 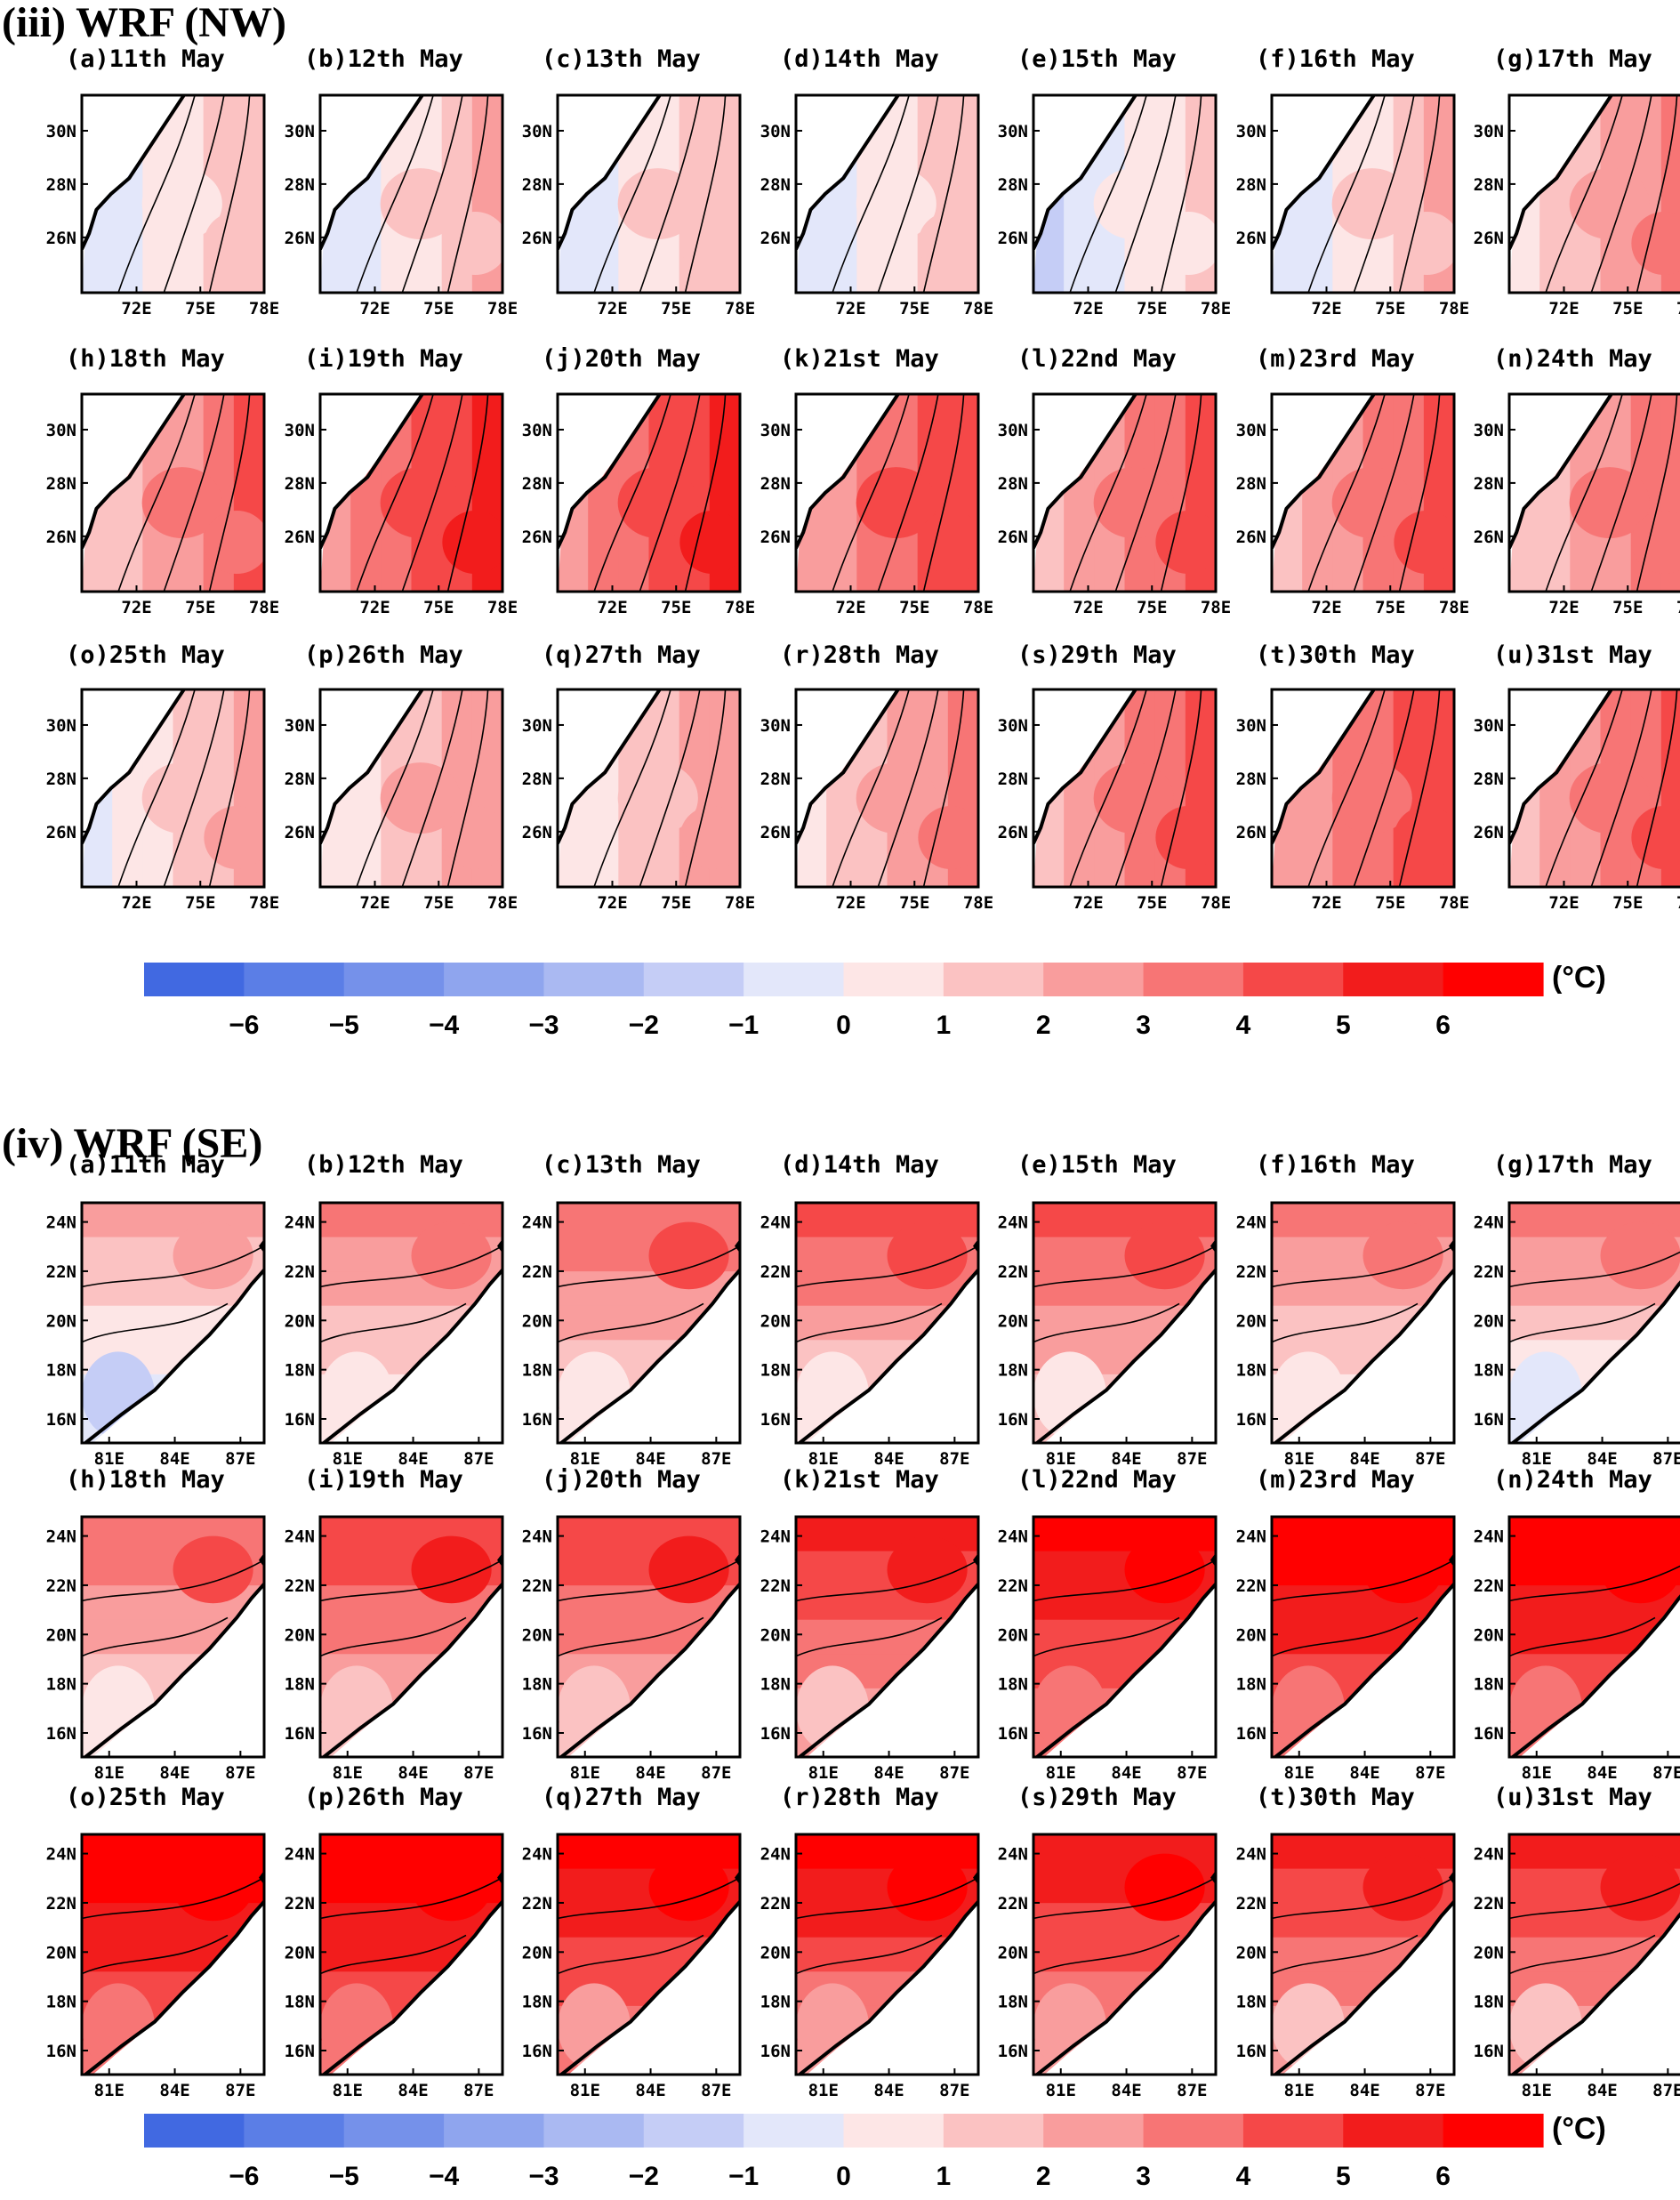 What do you see at coordinates (1108, 1942) in the screenshot?
I see `map-panel-se-19: (s)29th May 24N 22N 20N 18N 16N 81E 84E 87E` at bounding box center [1108, 1942].